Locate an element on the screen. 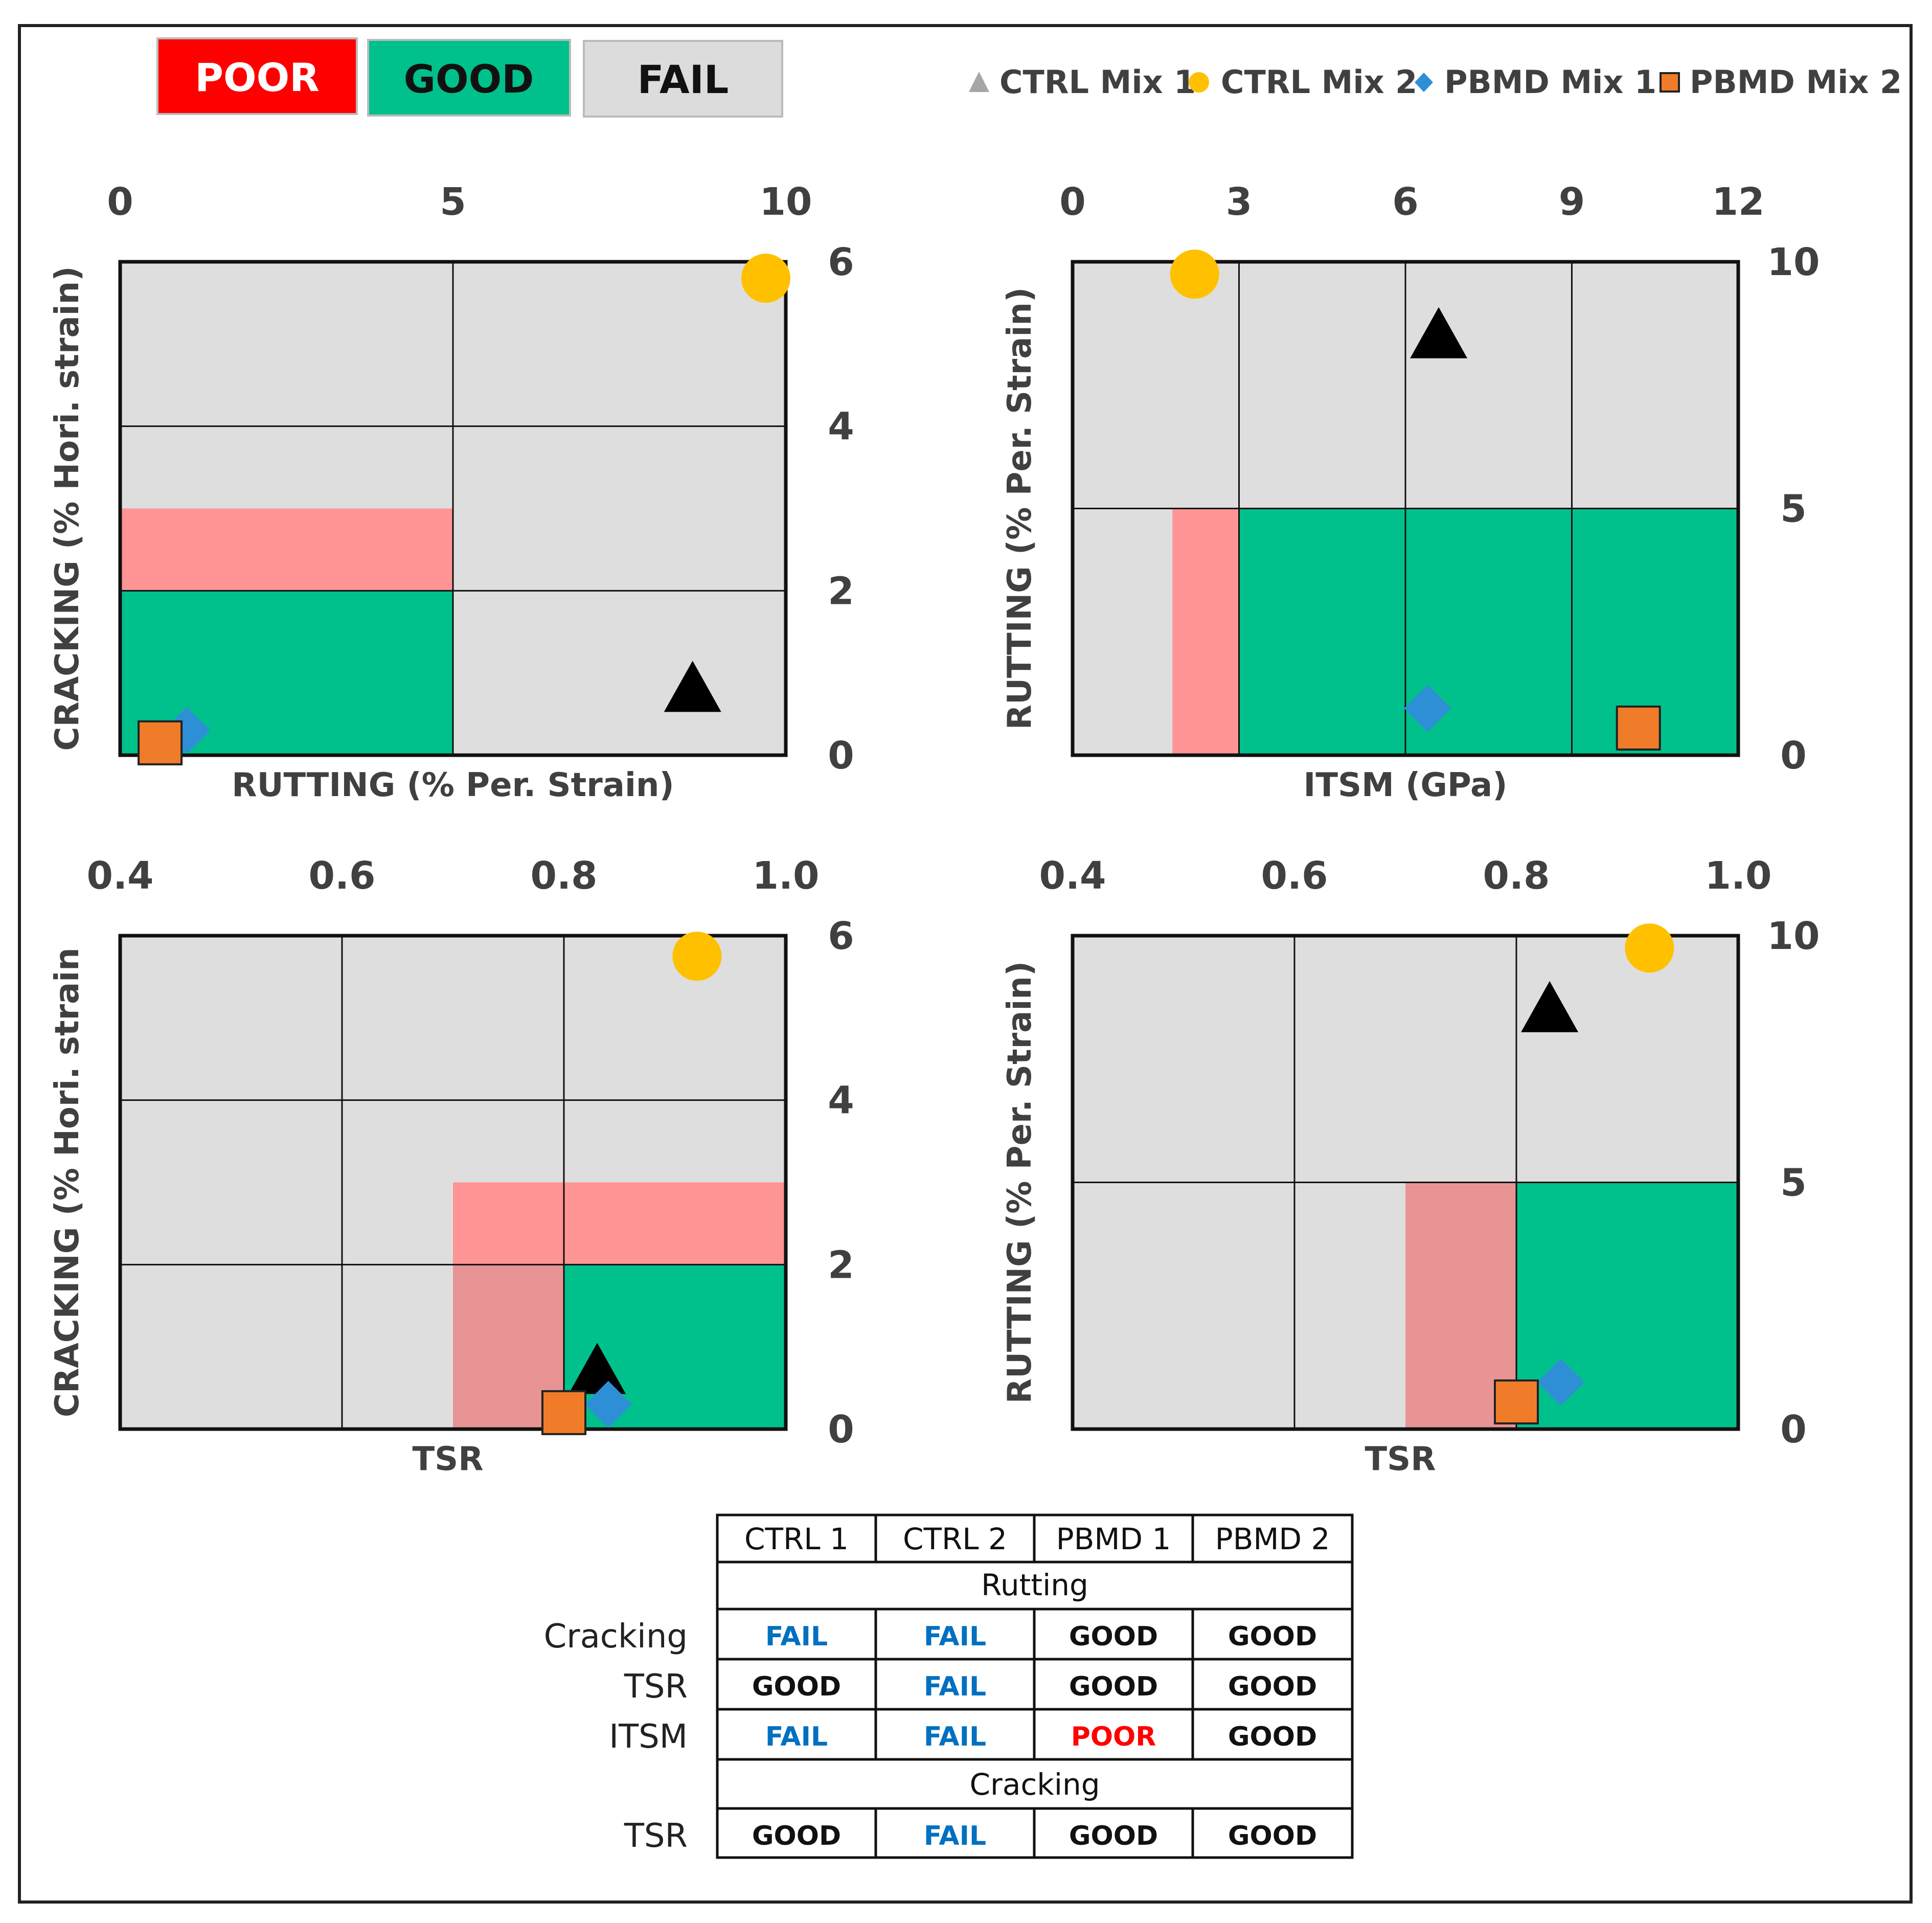 The width and height of the screenshot is (1932, 1923). key-poor-label: POOR is located at coordinates (257, 77).